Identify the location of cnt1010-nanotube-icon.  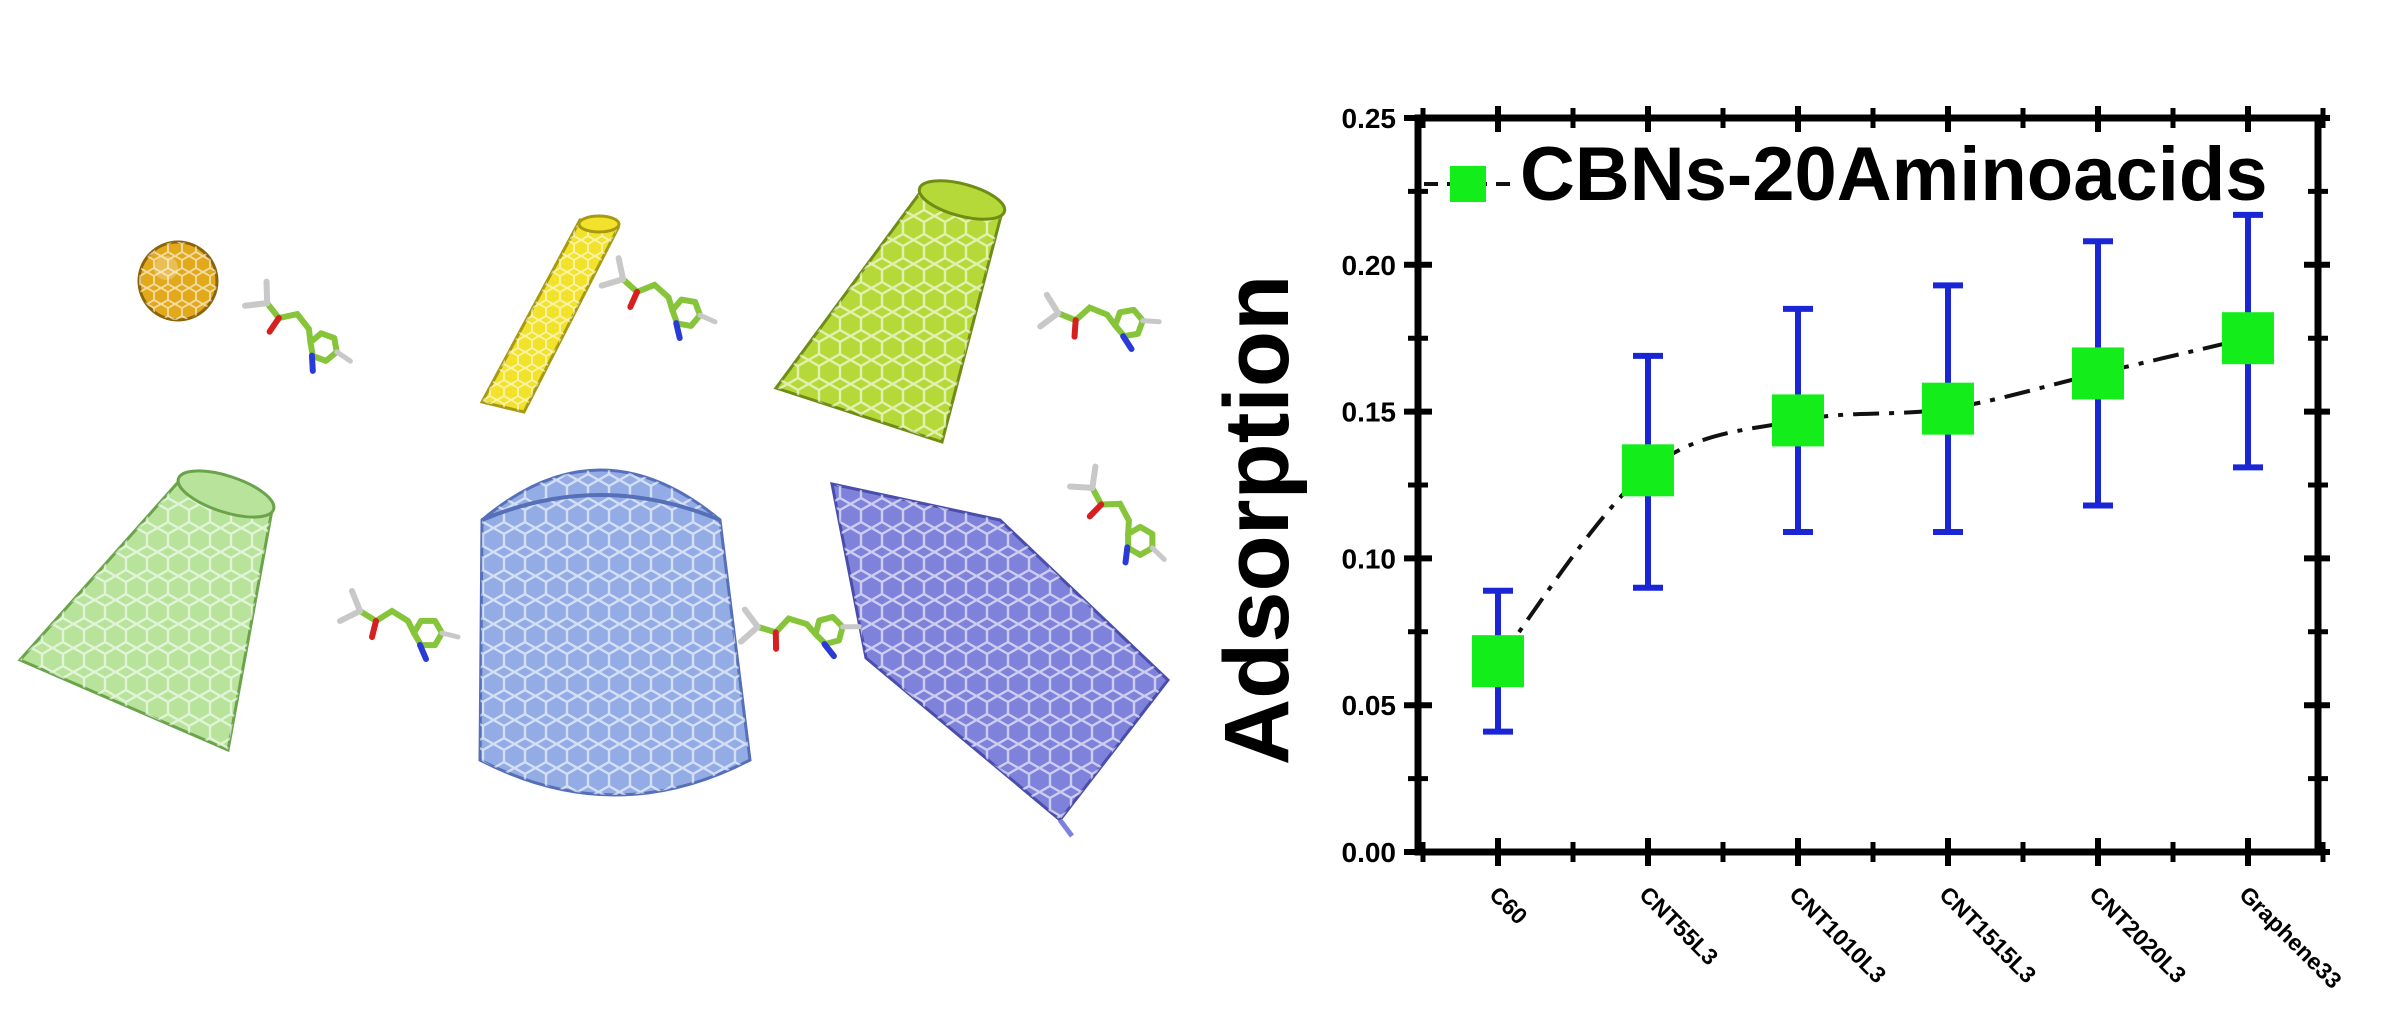
(890, 311).